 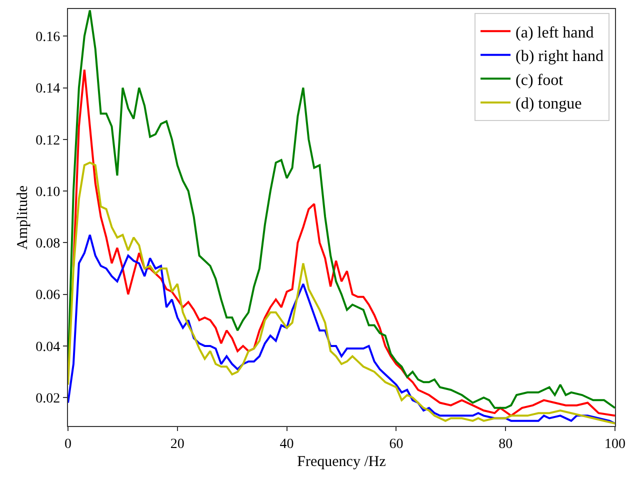 What do you see at coordinates (540, 80) in the screenshot?
I see `legend-label: (c) foot` at bounding box center [540, 80].